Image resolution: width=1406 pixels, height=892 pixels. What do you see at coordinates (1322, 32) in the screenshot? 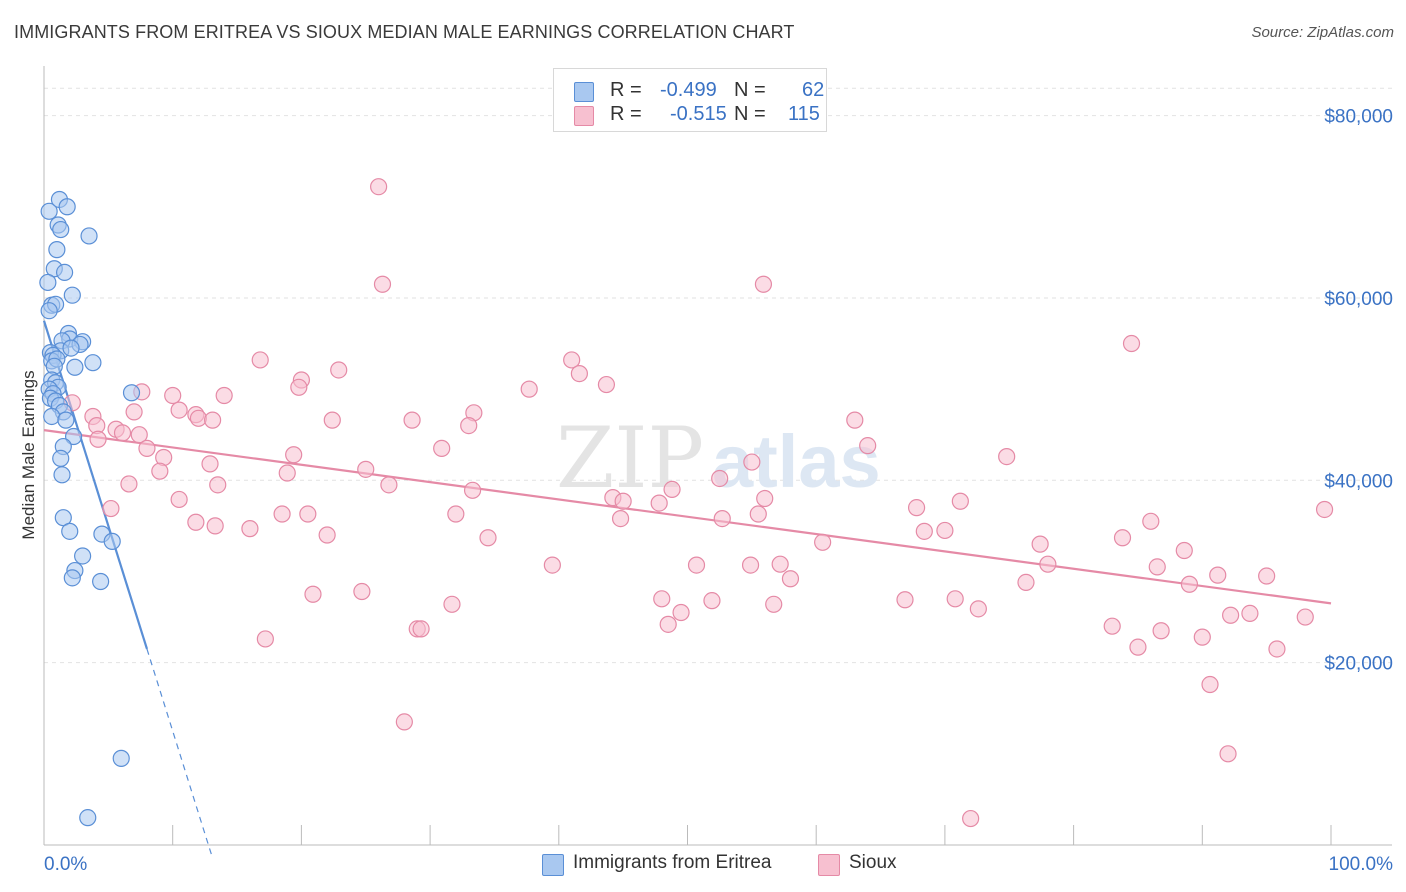
I see `source-credit: Source: ZipAtlas.com` at bounding box center [1322, 32].